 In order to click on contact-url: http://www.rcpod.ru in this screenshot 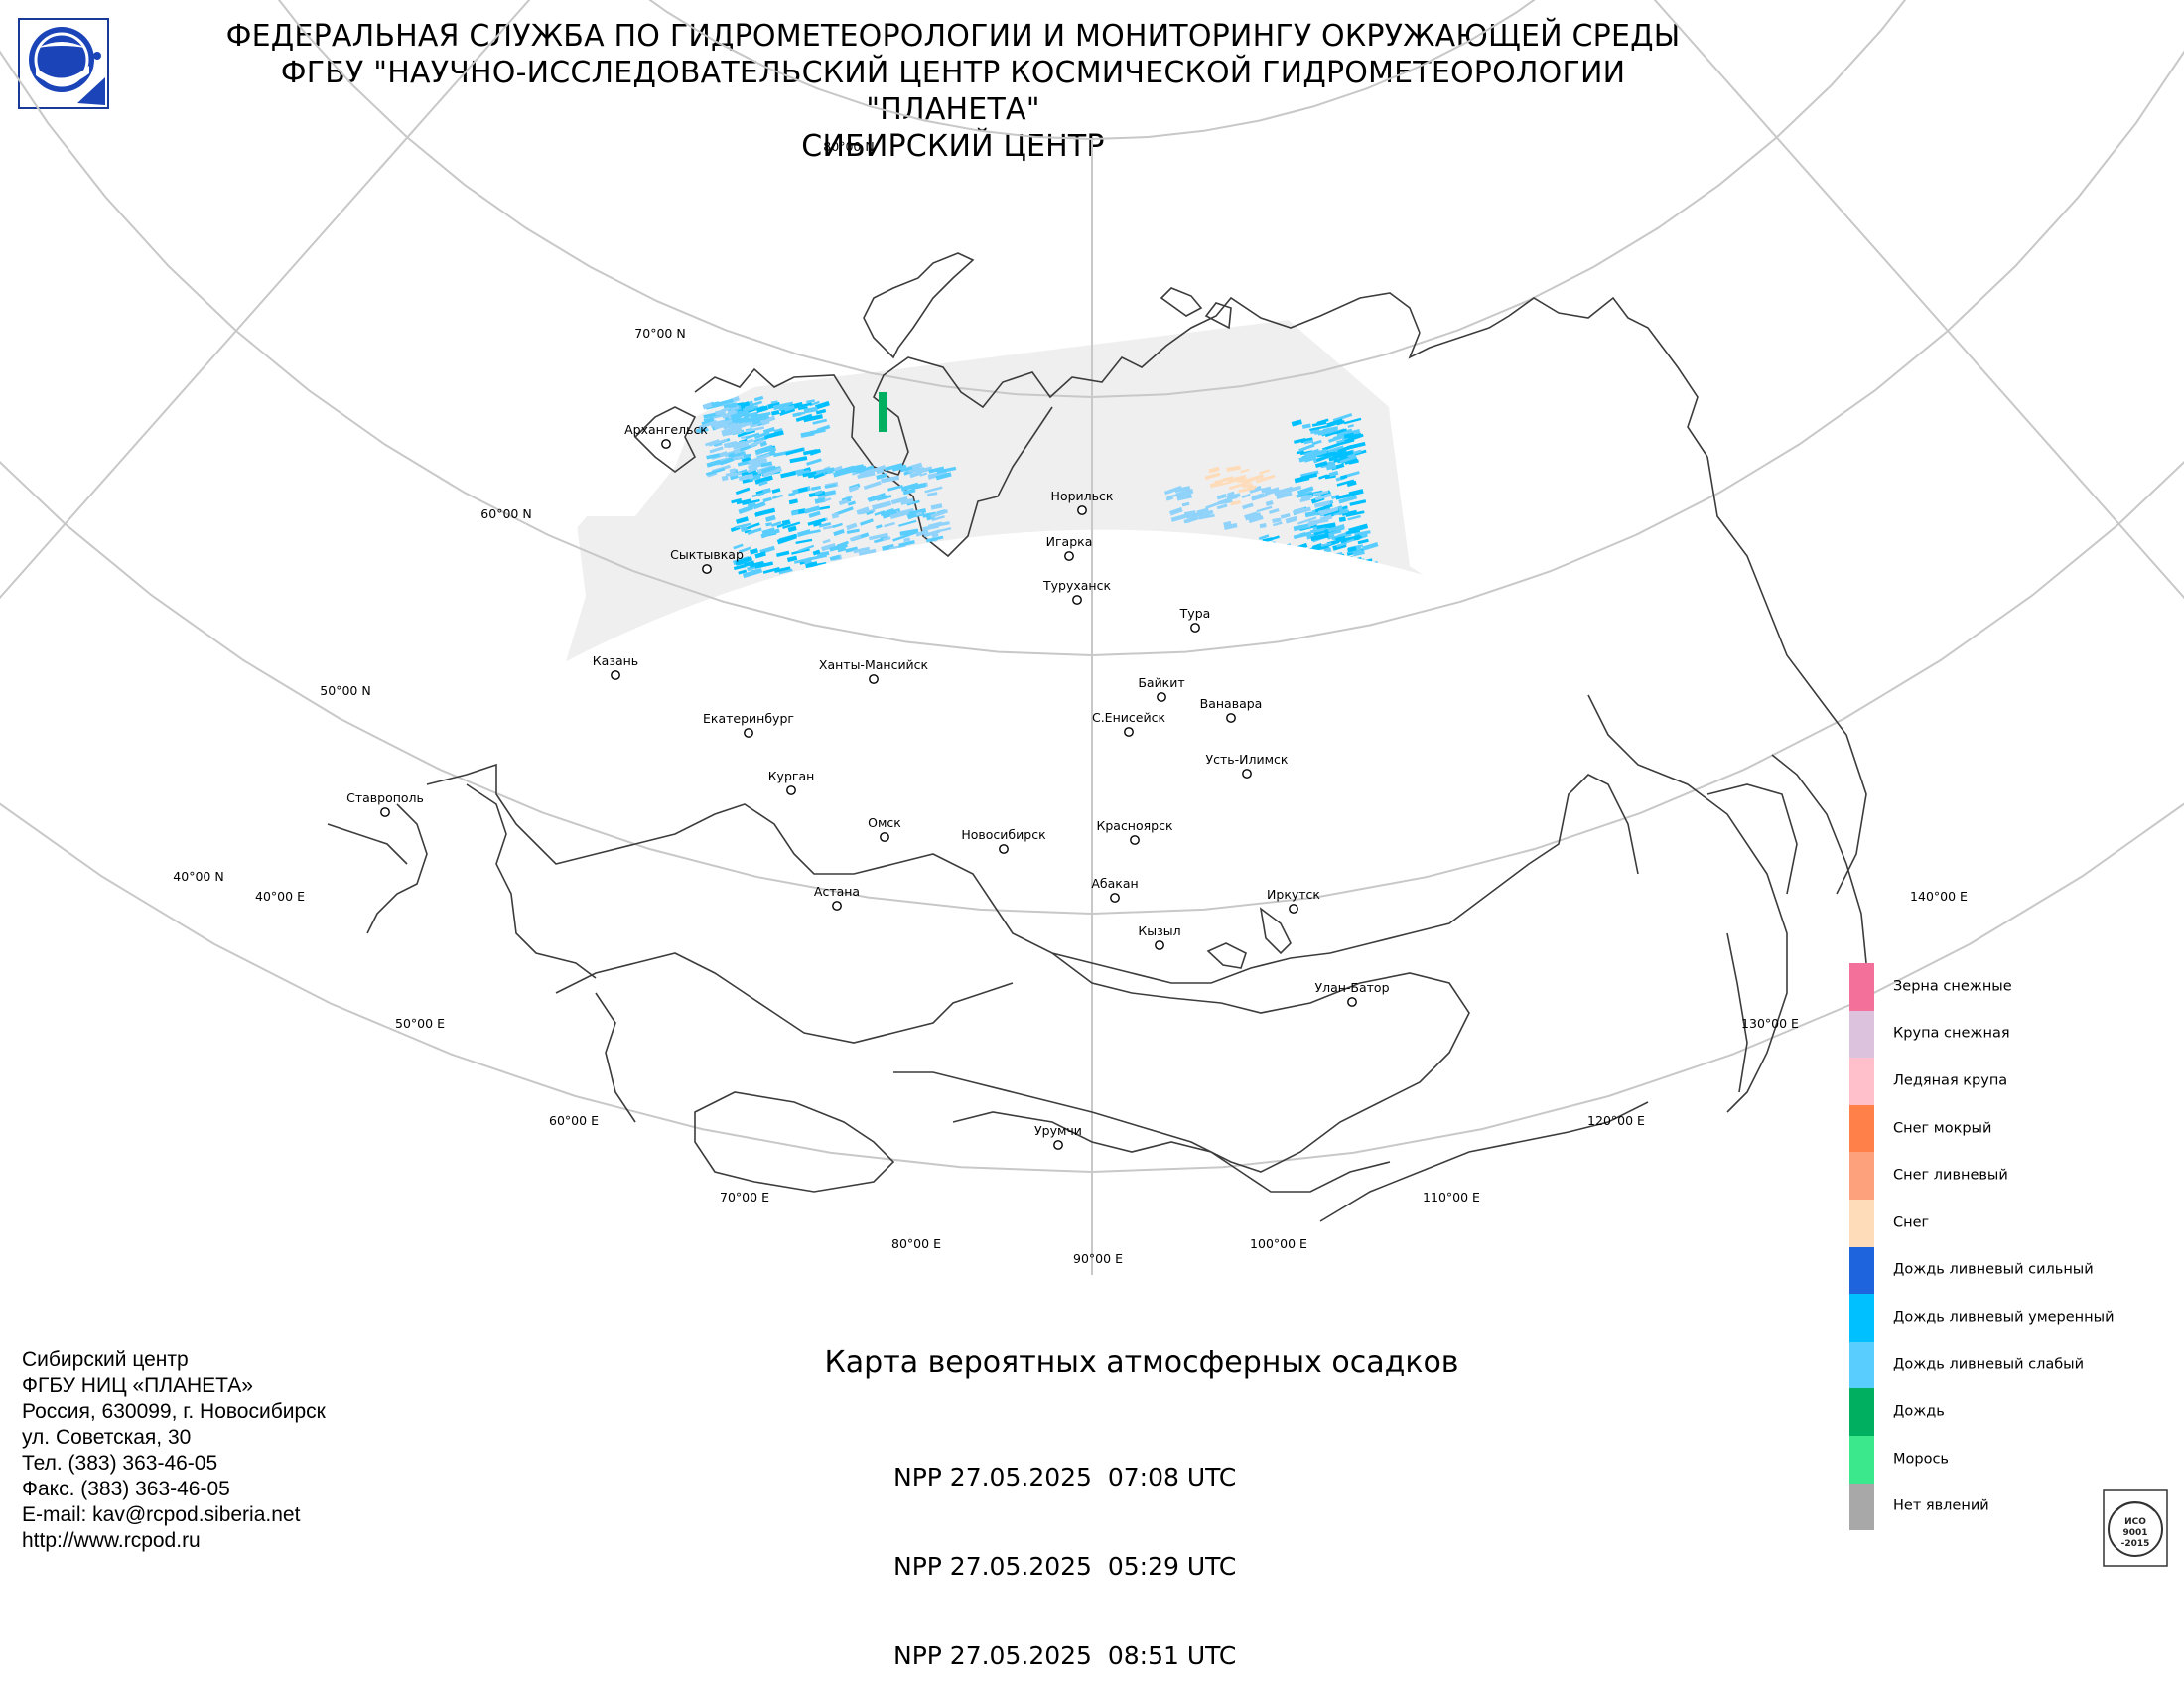, I will do `click(111, 1540)`.